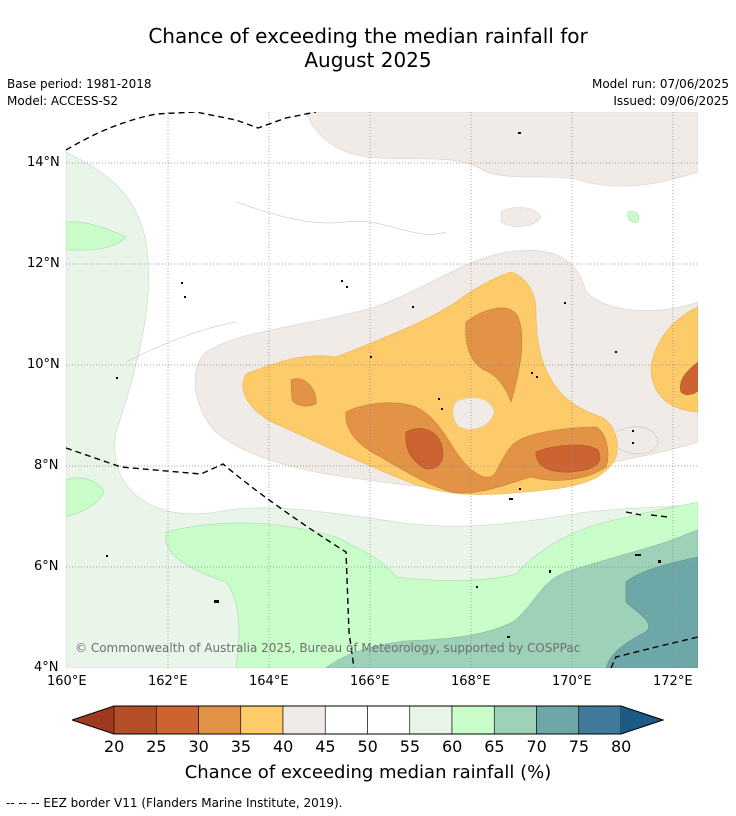 The width and height of the screenshot is (736, 816). Describe the element at coordinates (424, 449) in the screenshot. I see `region-25-30-center` at that location.